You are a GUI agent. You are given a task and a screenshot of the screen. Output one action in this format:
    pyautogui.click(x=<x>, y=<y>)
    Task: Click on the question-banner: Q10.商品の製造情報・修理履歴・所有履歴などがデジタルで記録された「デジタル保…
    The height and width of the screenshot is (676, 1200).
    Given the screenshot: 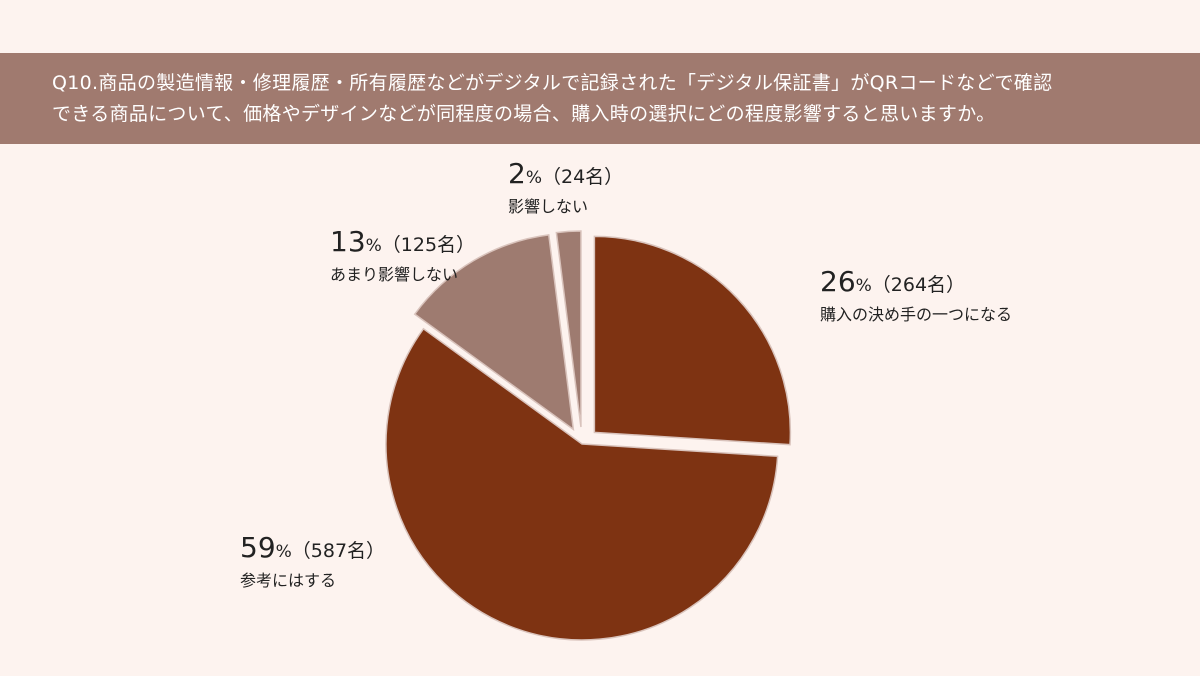 What is the action you would take?
    pyautogui.click(x=600, y=98)
    